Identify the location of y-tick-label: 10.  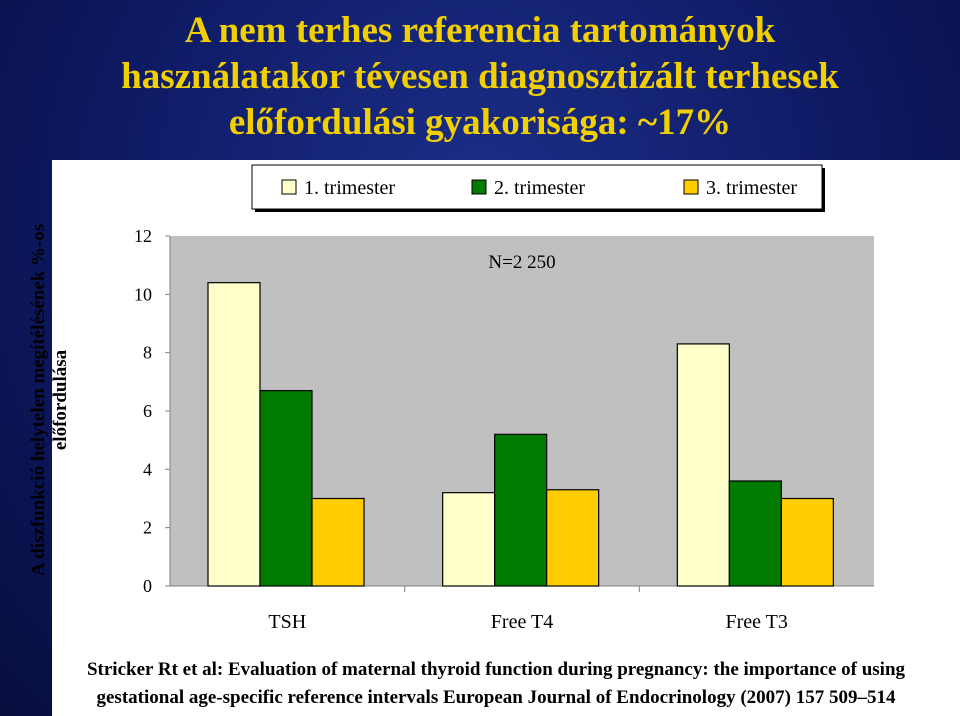
(143, 294).